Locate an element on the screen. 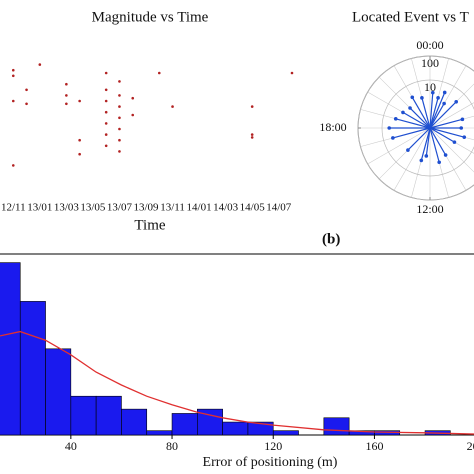  x-axis-label: Error of positioning (m) is located at coordinates (270, 462).